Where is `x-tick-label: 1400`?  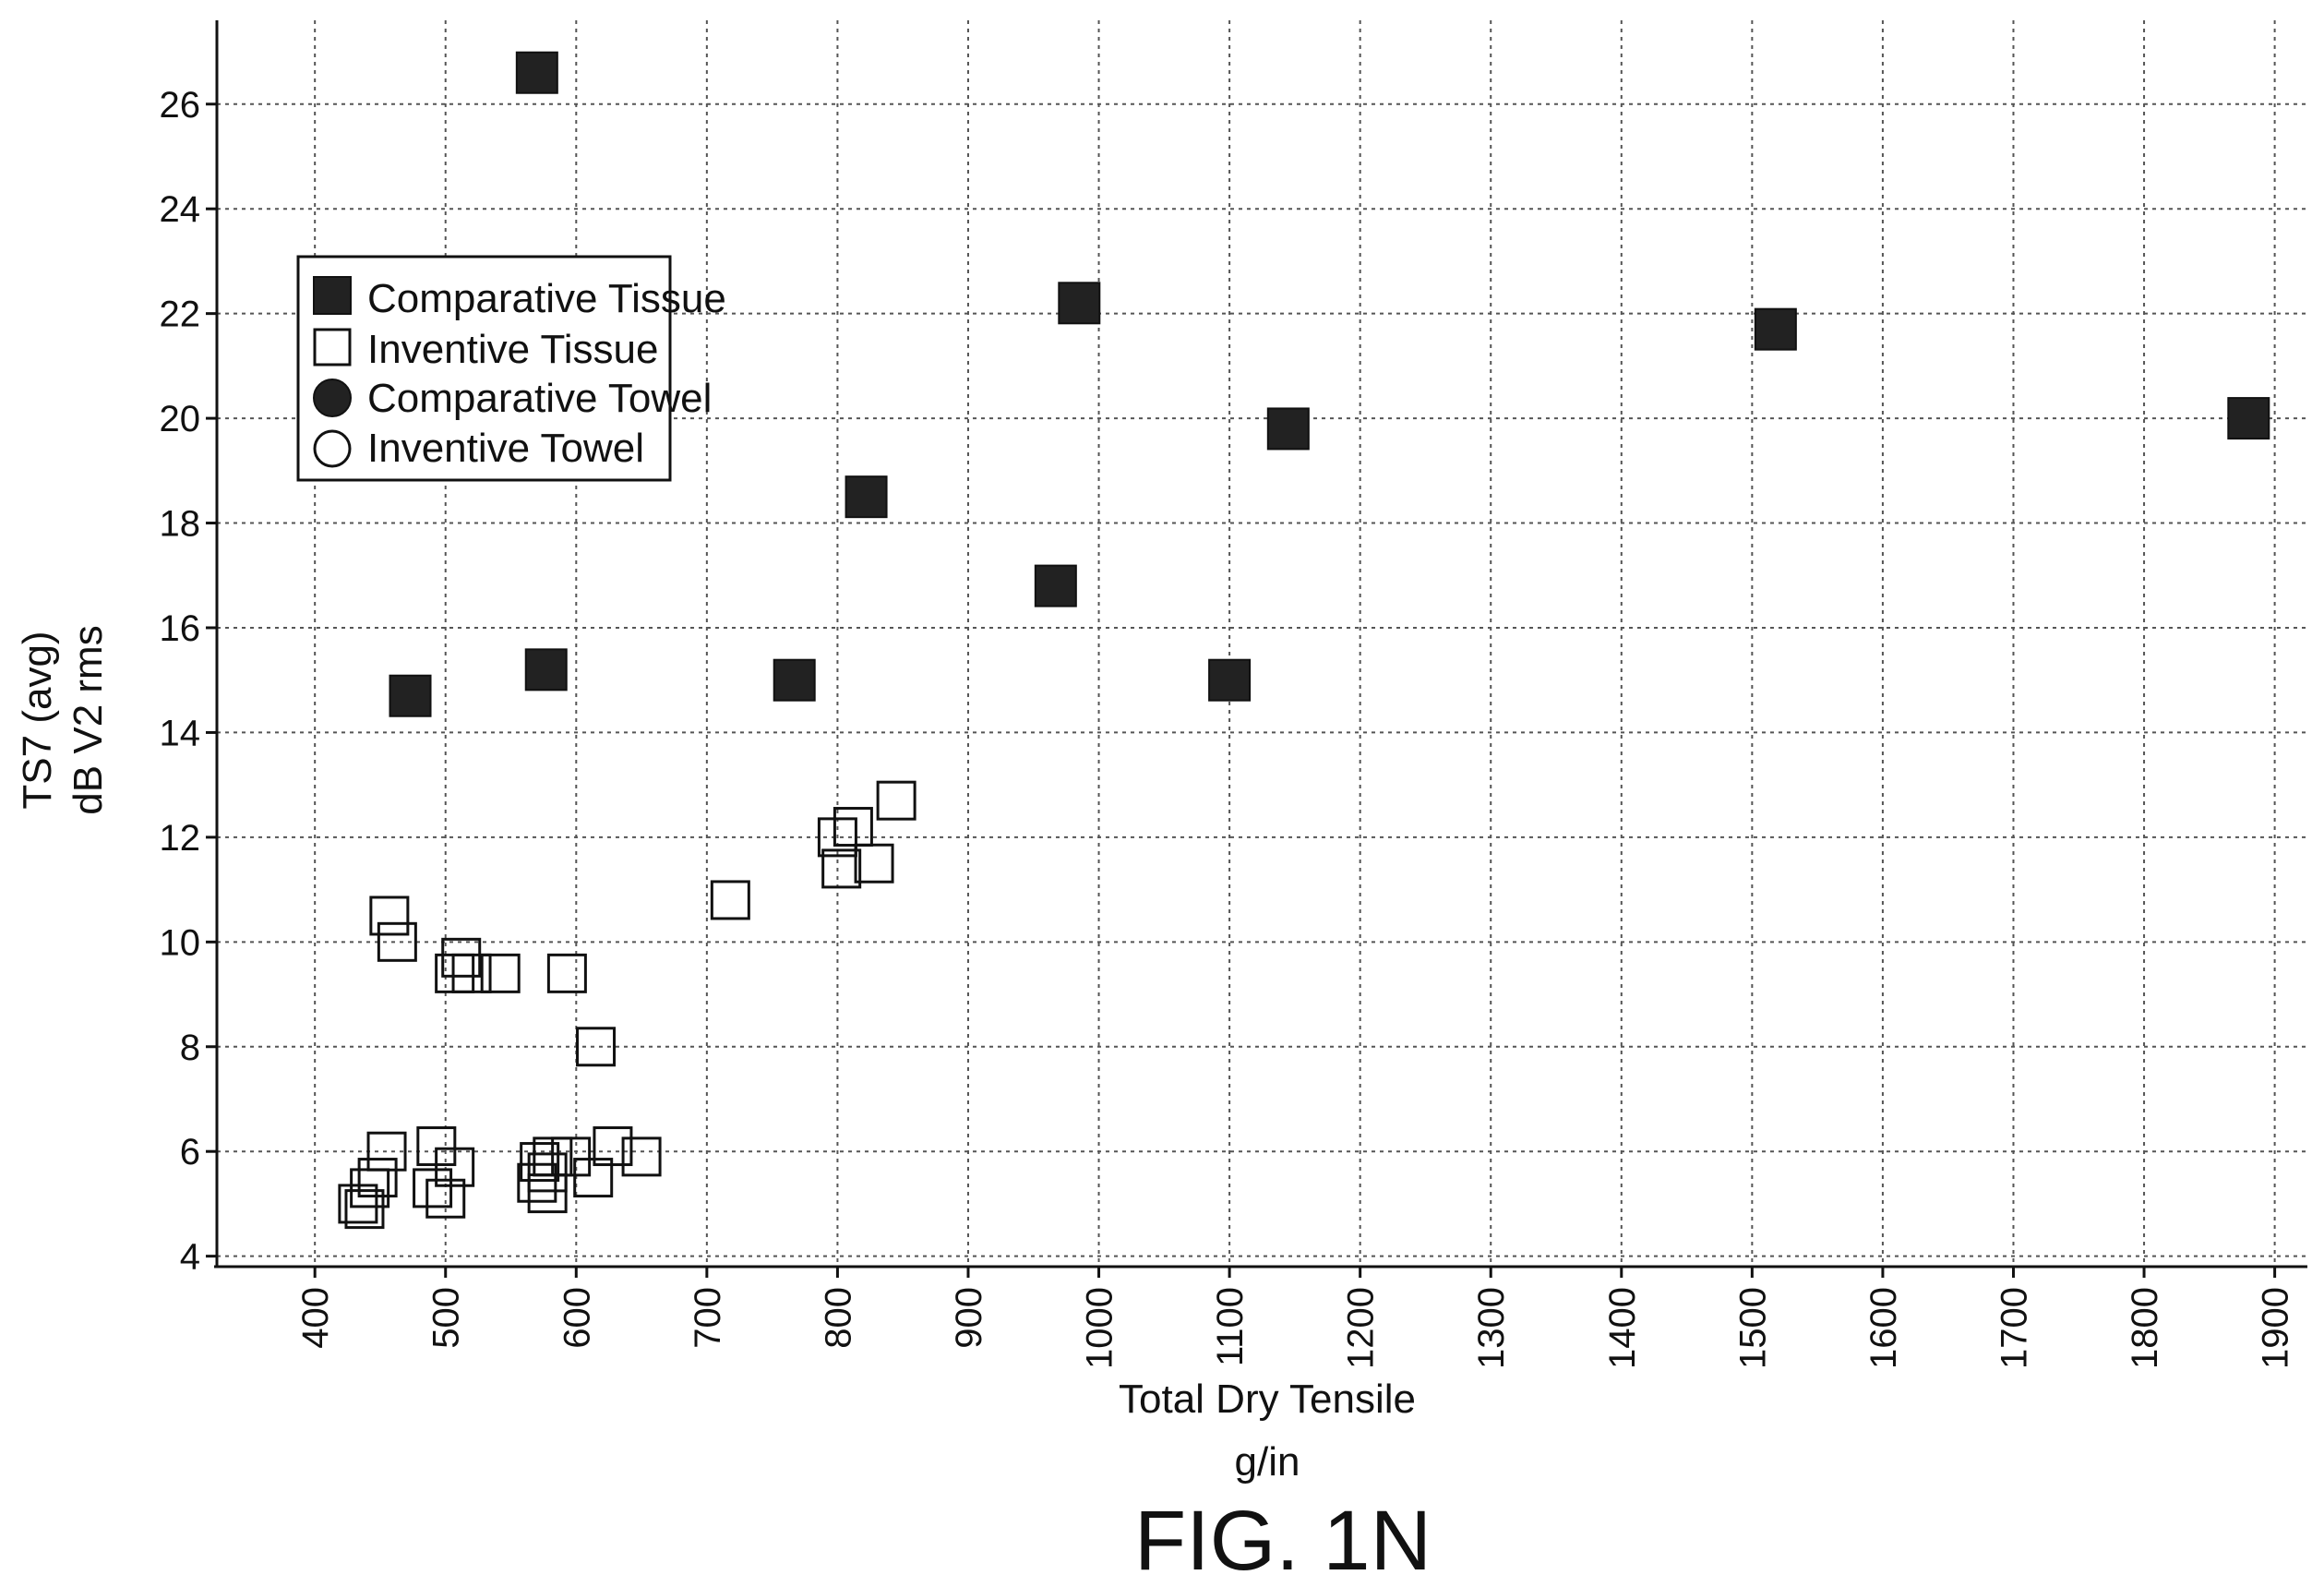 x-tick-label: 1400 is located at coordinates (1622, 1328).